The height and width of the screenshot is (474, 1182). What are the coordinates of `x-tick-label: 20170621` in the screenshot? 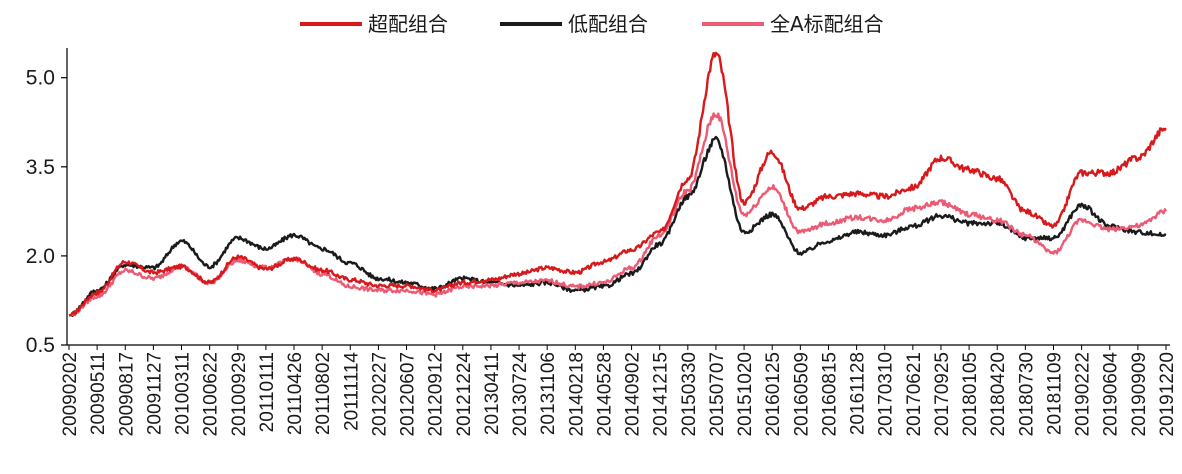 It's located at (914, 394).